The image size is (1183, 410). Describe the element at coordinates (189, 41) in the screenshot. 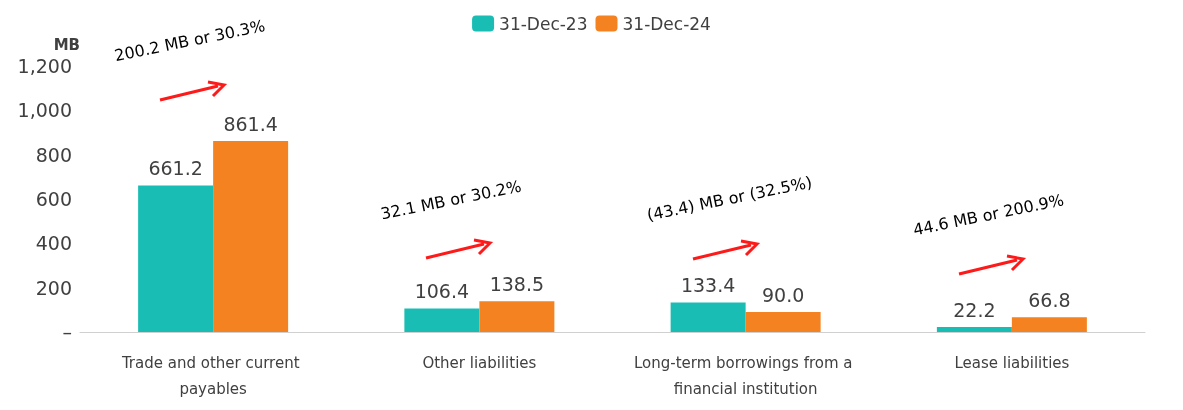

I see `text: 200.2 MB or 30.3%` at that location.